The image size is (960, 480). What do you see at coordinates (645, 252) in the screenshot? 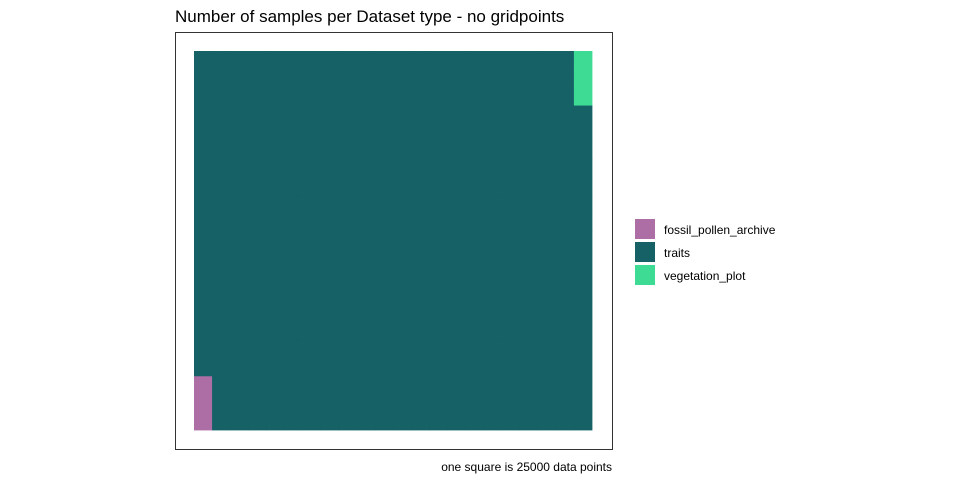
I see `legend-key-traits` at bounding box center [645, 252].